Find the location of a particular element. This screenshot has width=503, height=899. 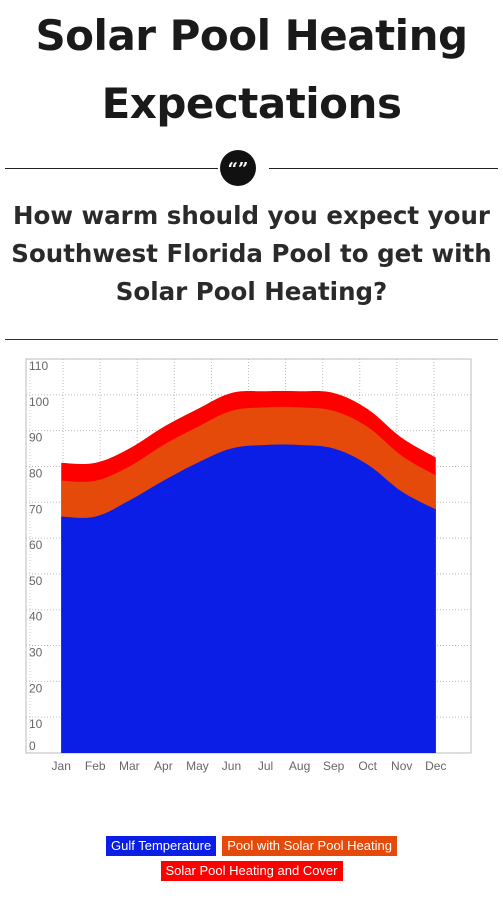

y-tick-label: 110 is located at coordinates (38, 366).